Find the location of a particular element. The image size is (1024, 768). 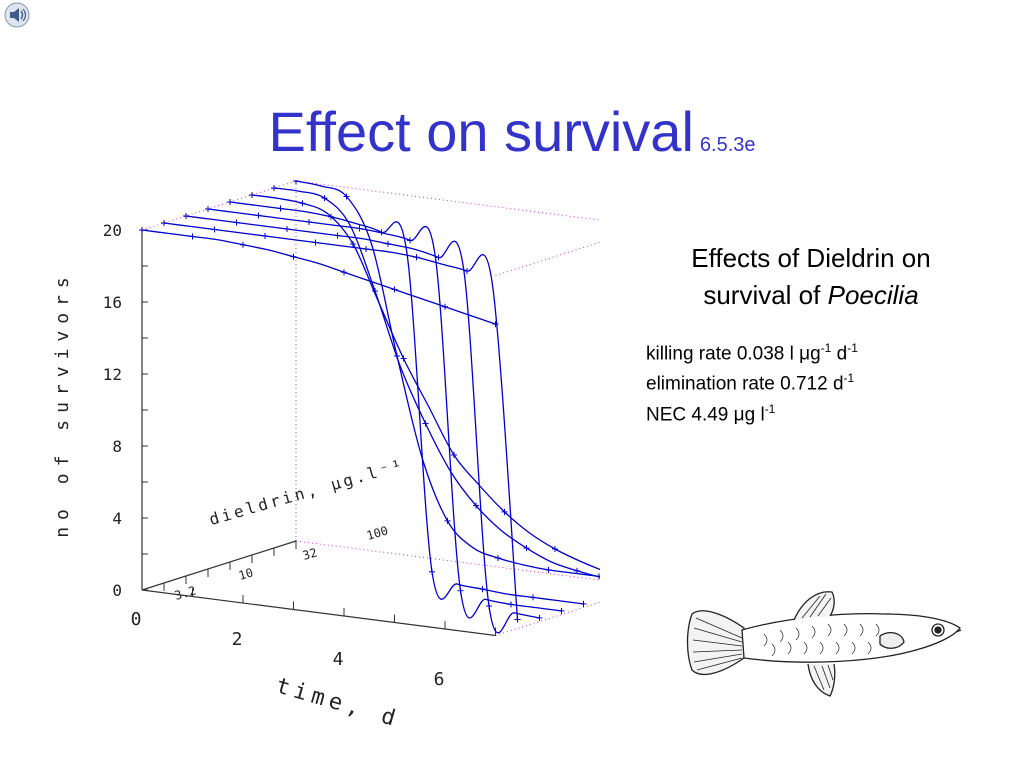

x-tick-label: 6 is located at coordinates (439, 679).